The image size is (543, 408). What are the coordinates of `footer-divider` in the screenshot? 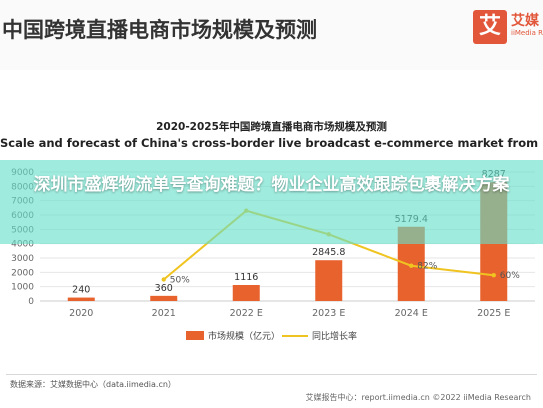 It's located at (271, 374).